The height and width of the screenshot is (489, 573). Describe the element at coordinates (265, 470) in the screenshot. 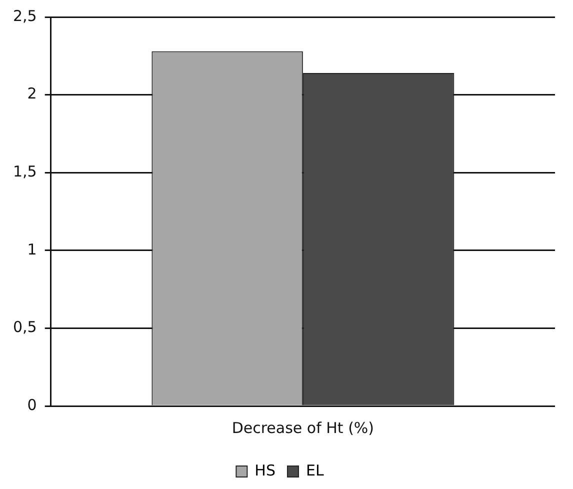

I see `legend-label: HS` at that location.